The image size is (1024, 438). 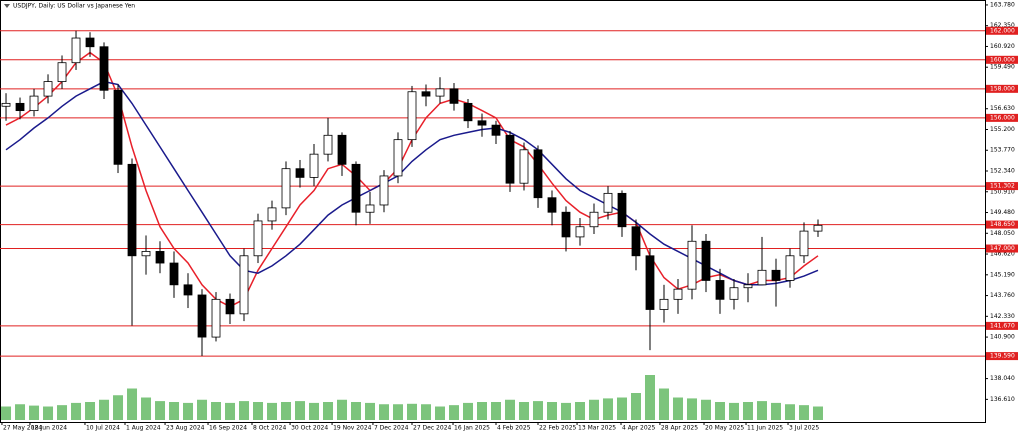 What do you see at coordinates (1002, 67) in the screenshot?
I see `y-tick-label: 159.490` at bounding box center [1002, 67].